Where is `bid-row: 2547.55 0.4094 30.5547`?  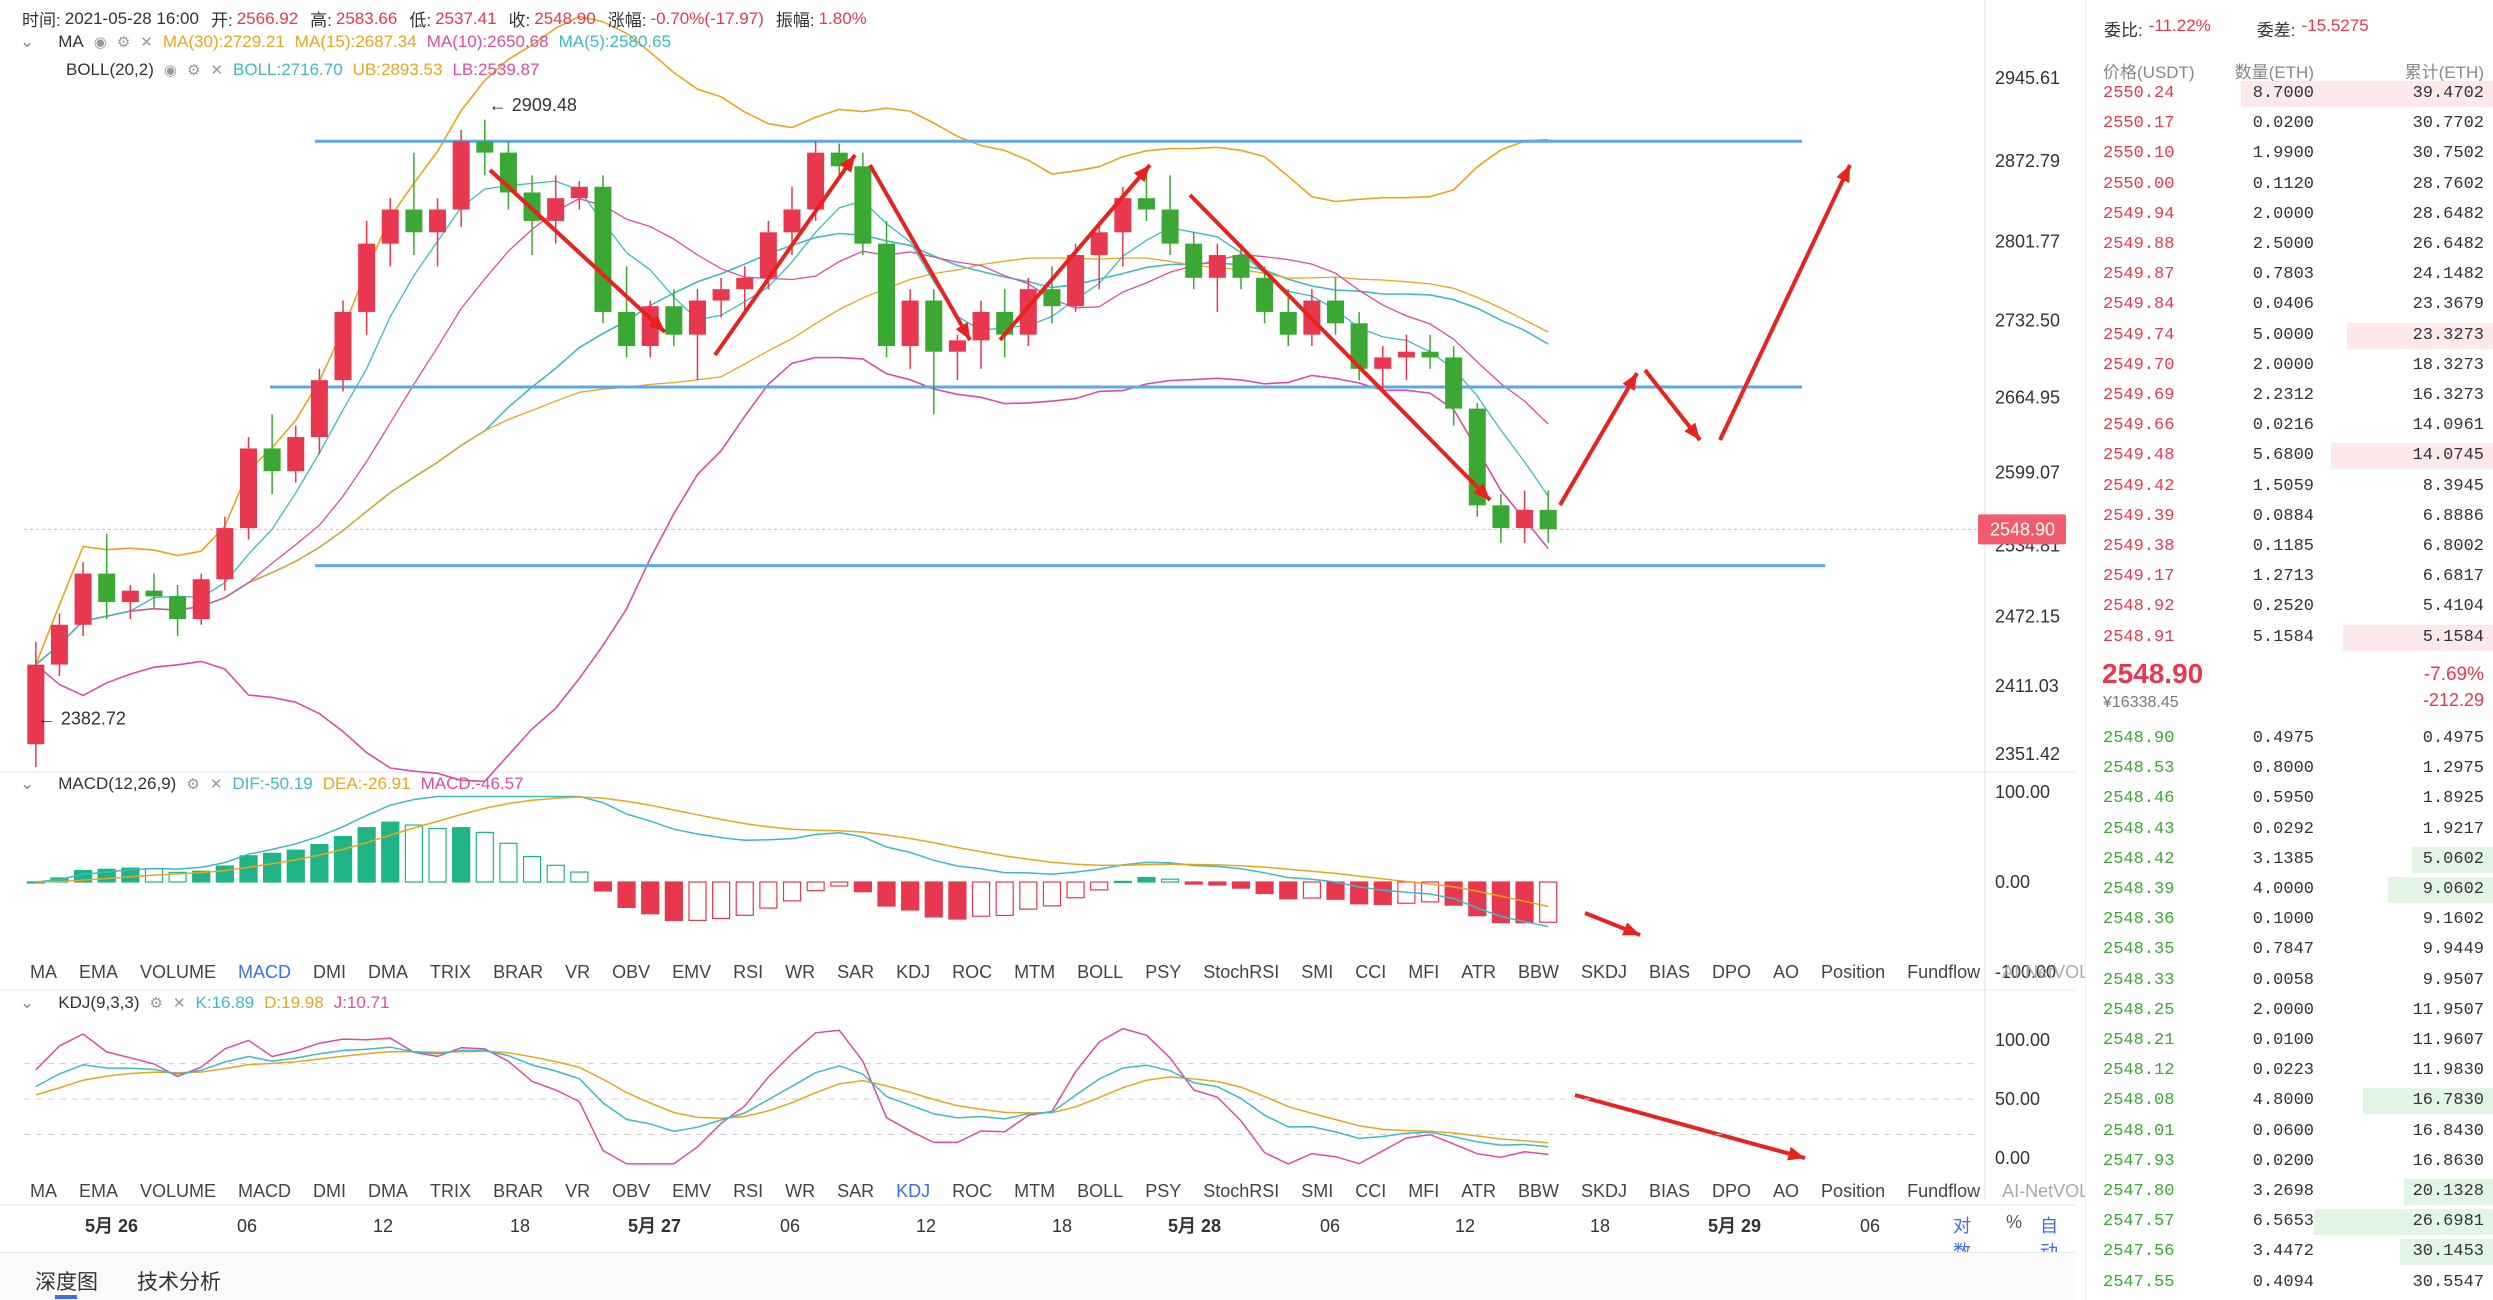
bid-row: 2547.55 0.4094 30.5547 is located at coordinates (2289, 1283).